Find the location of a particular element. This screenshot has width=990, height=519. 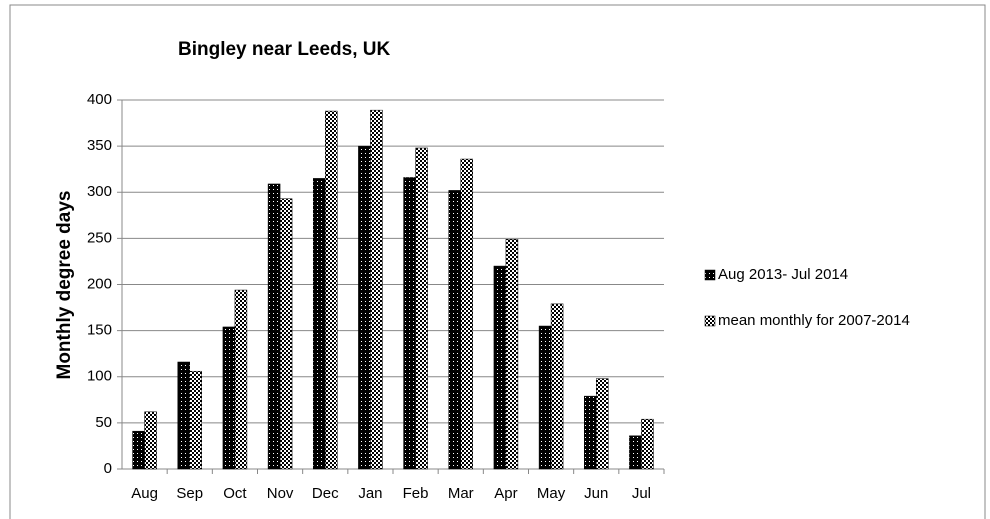

y-tick-label: 200 is located at coordinates (99, 283).